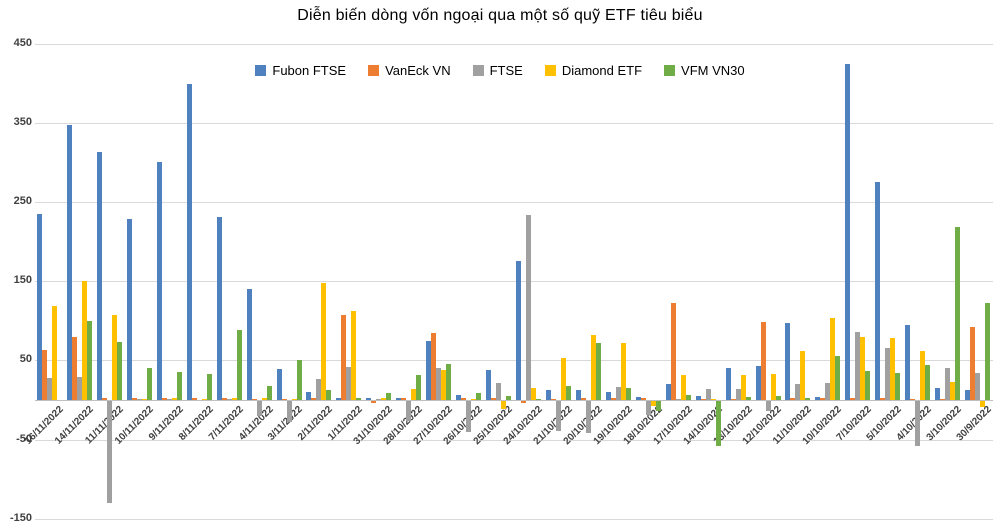 This screenshot has width=1000, height=529. Describe the element at coordinates (713, 399) in the screenshot. I see `bar-diamond-etf-14-10-2022` at that location.